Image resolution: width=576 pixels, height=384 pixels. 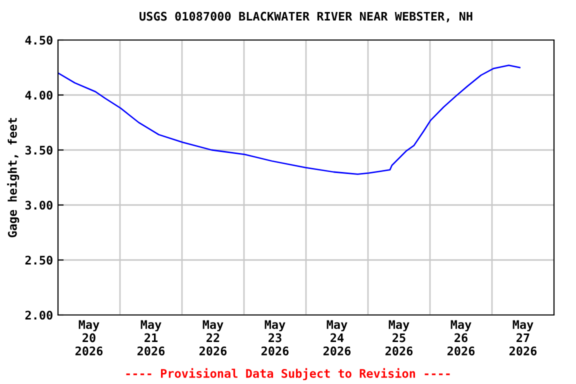 I want to click on x-tick-label: May 27 2026, so click(x=523, y=338).